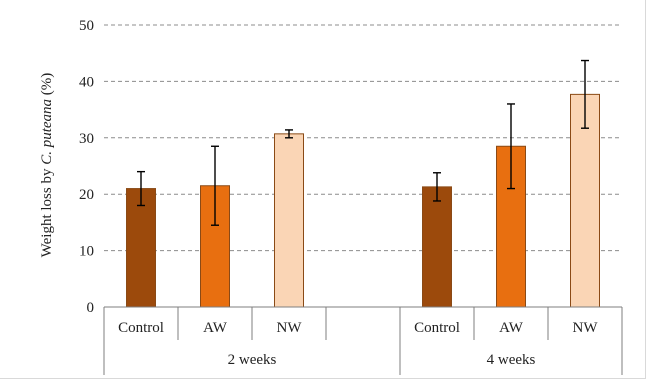  What do you see at coordinates (511, 360) in the screenshot?
I see `x-group-label: 4 weeks` at bounding box center [511, 360].